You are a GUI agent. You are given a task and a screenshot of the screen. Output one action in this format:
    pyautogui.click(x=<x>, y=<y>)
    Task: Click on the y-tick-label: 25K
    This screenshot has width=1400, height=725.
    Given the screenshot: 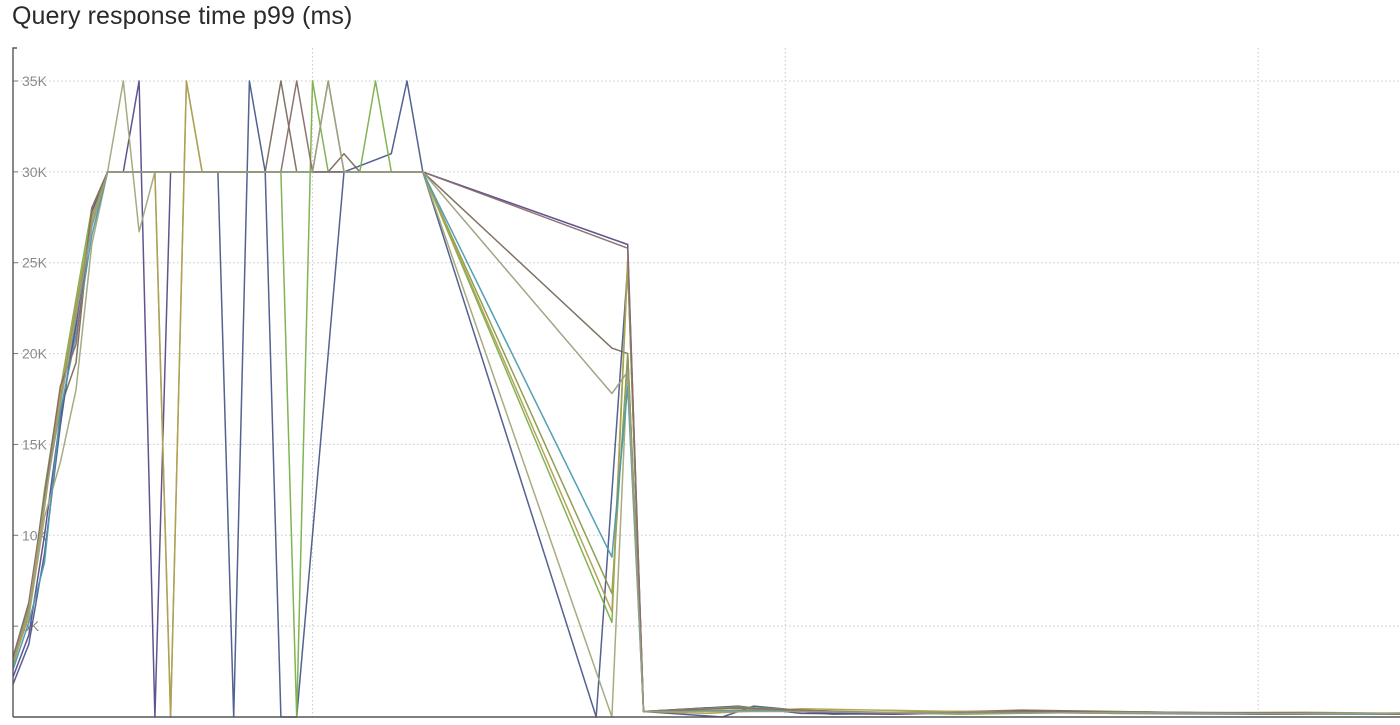 What is the action you would take?
    pyautogui.click(x=35, y=263)
    